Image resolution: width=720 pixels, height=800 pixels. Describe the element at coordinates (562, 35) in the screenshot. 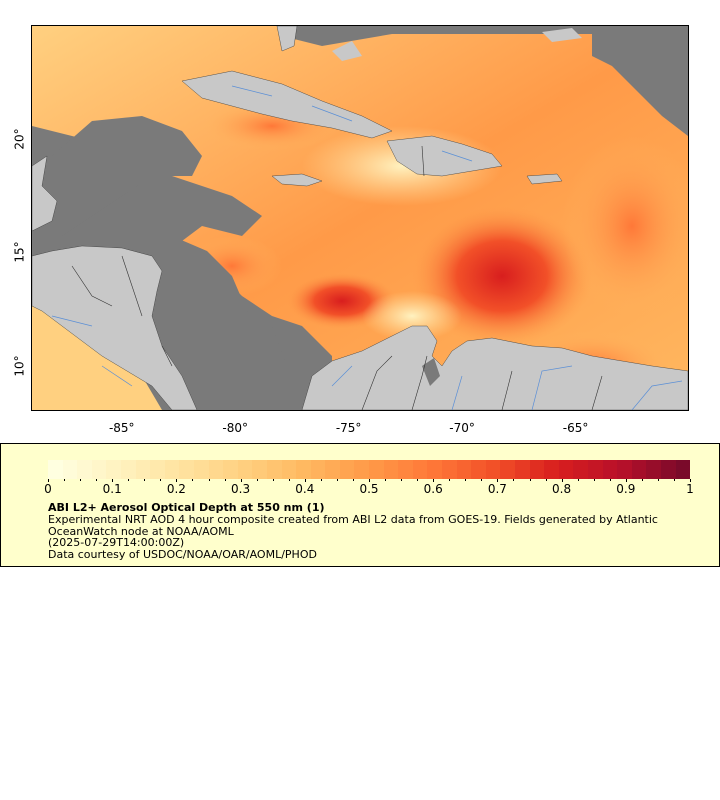

I see `land-bahamas` at that location.